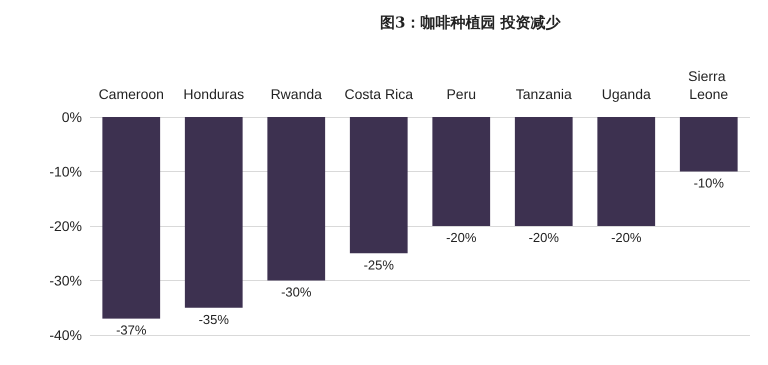 The width and height of the screenshot is (768, 365). Describe the element at coordinates (65, 280) in the screenshot. I see `y-tick-label: -30%` at that location.